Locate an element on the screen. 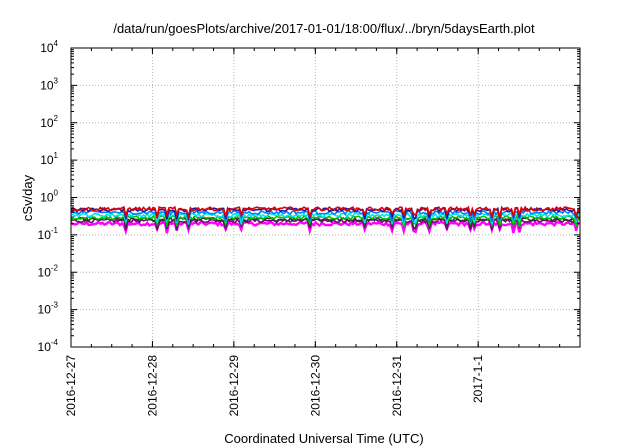  x-tick-label: 2016-12-30 is located at coordinates (315, 386).